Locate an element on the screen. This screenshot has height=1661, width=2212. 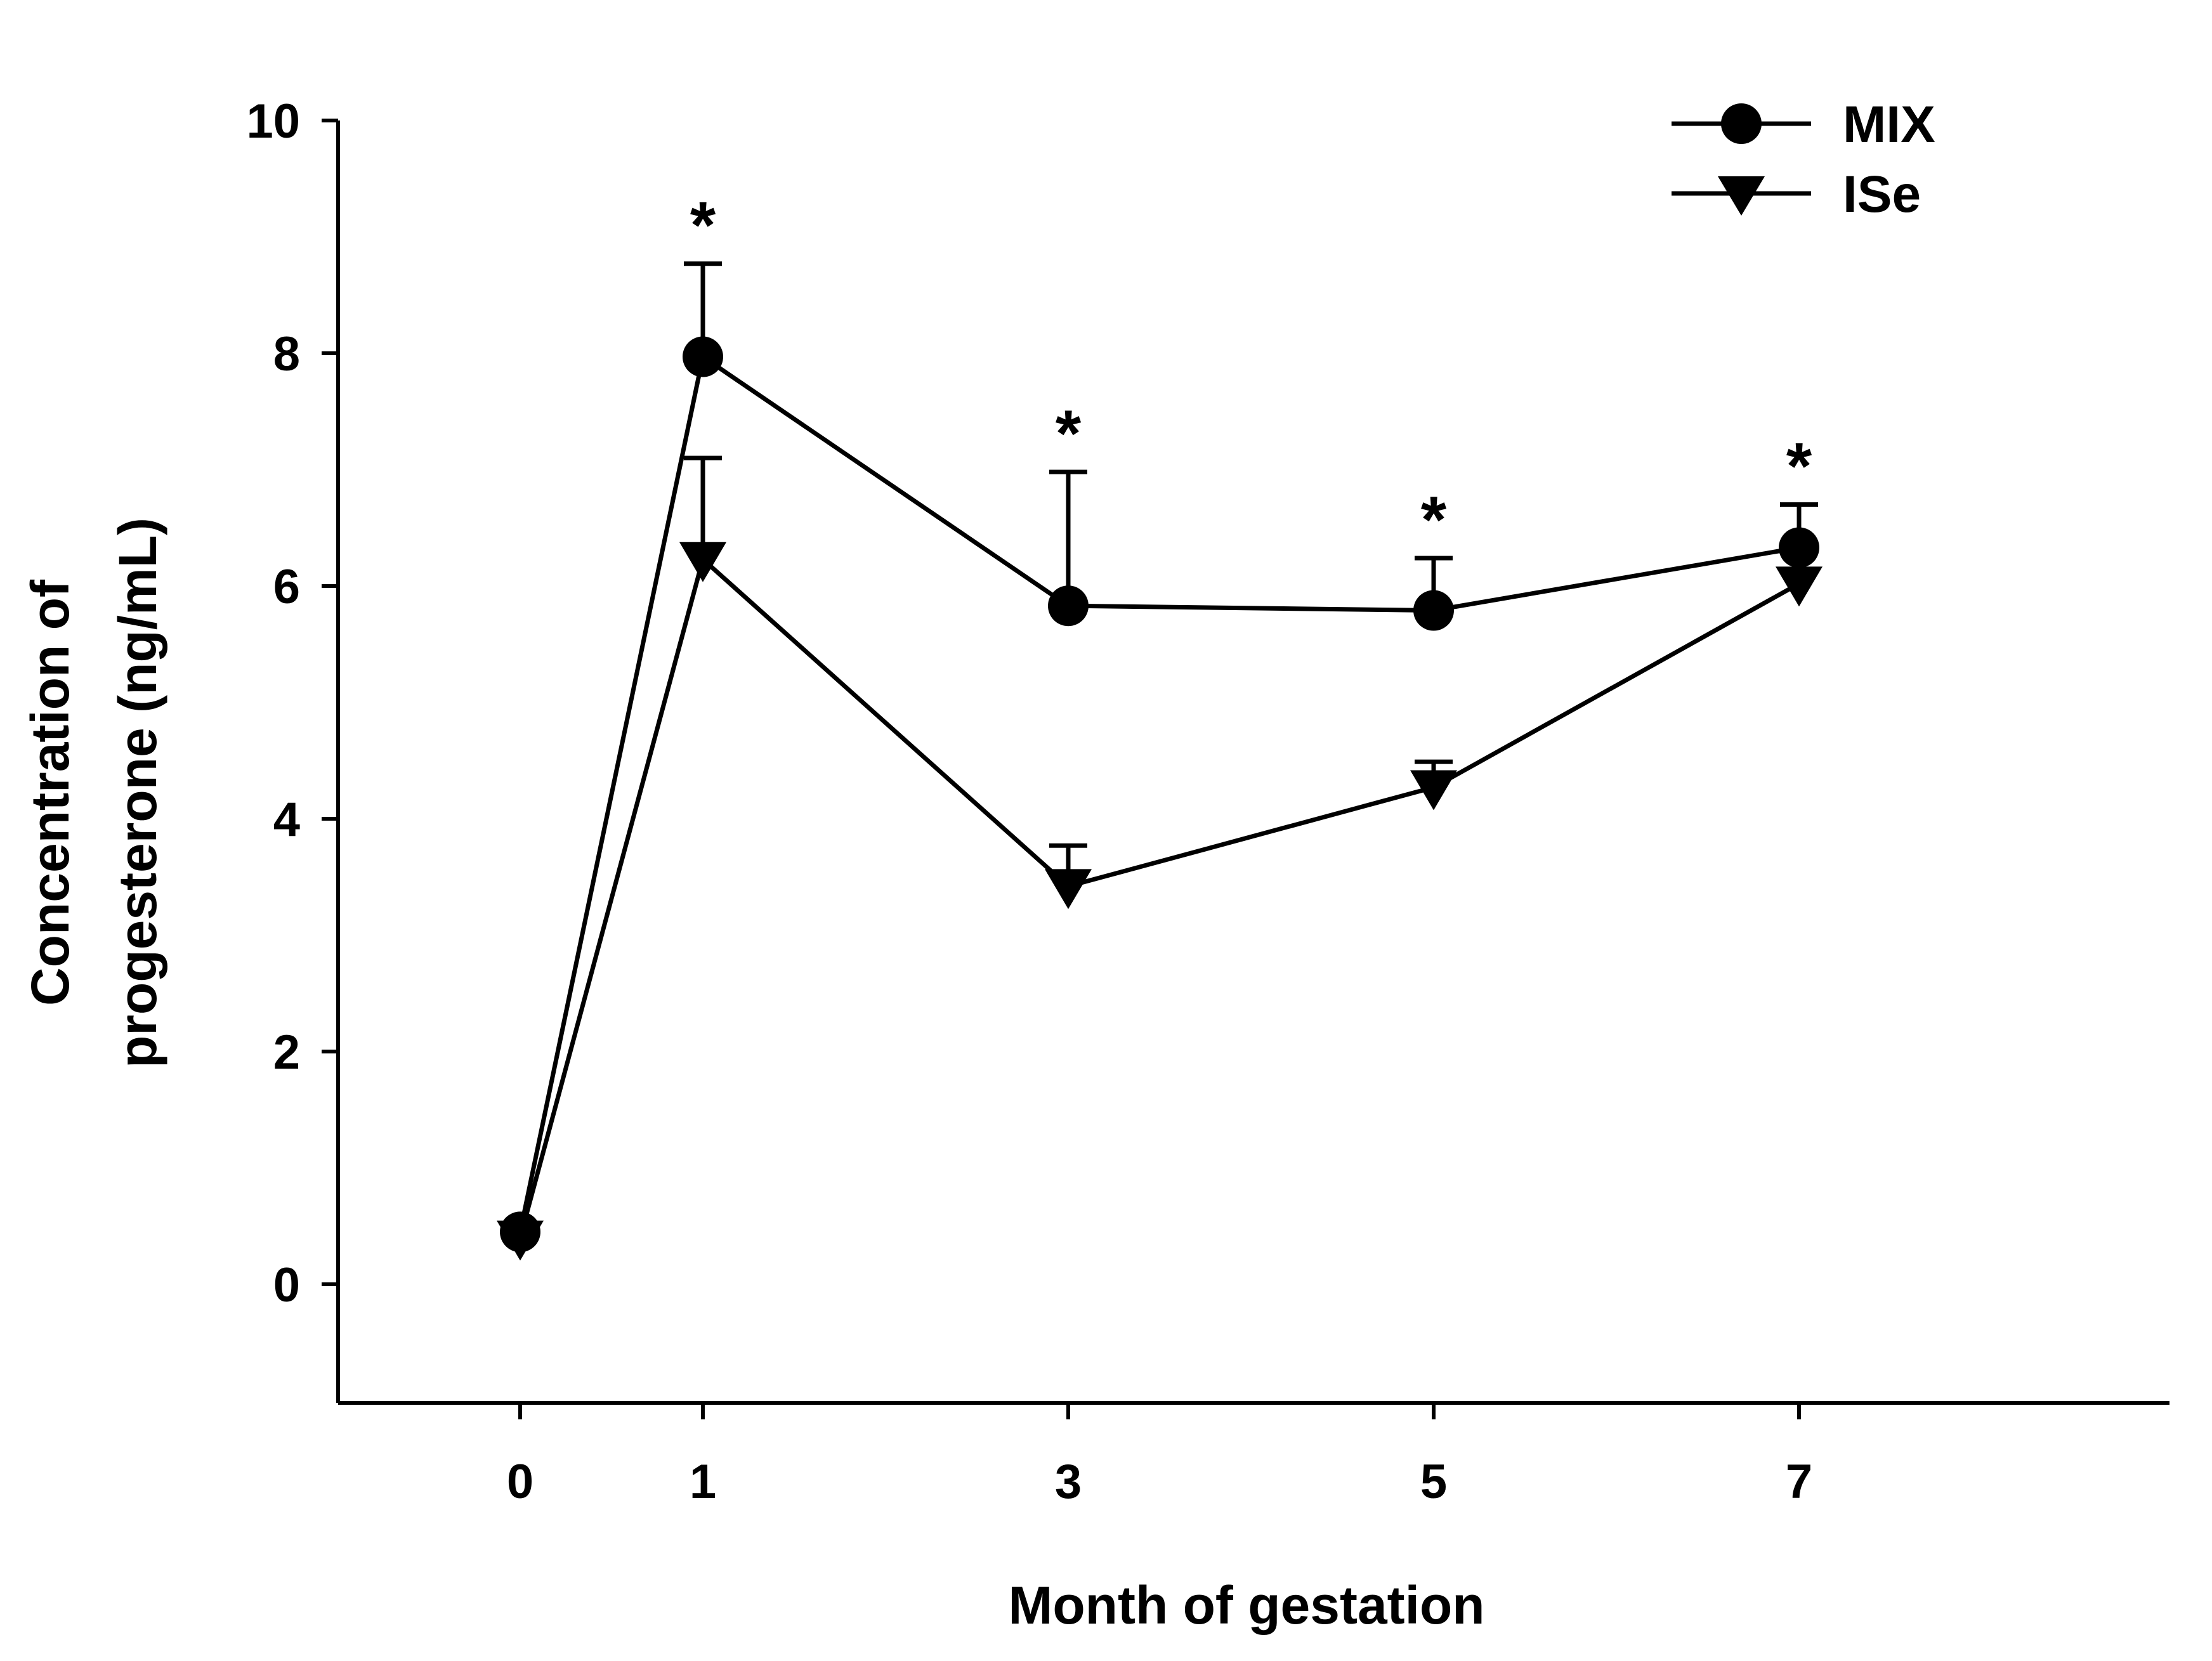
x-tick-label: 7 is located at coordinates (1799, 1482).